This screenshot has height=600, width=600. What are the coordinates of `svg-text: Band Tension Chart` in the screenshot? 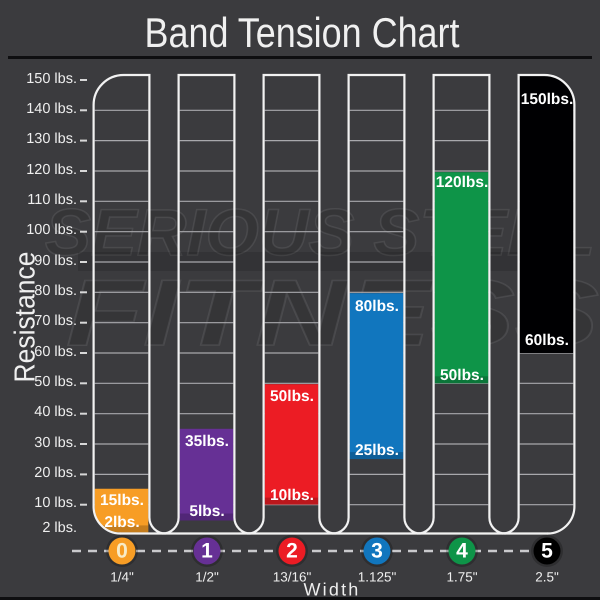 It's located at (302, 32).